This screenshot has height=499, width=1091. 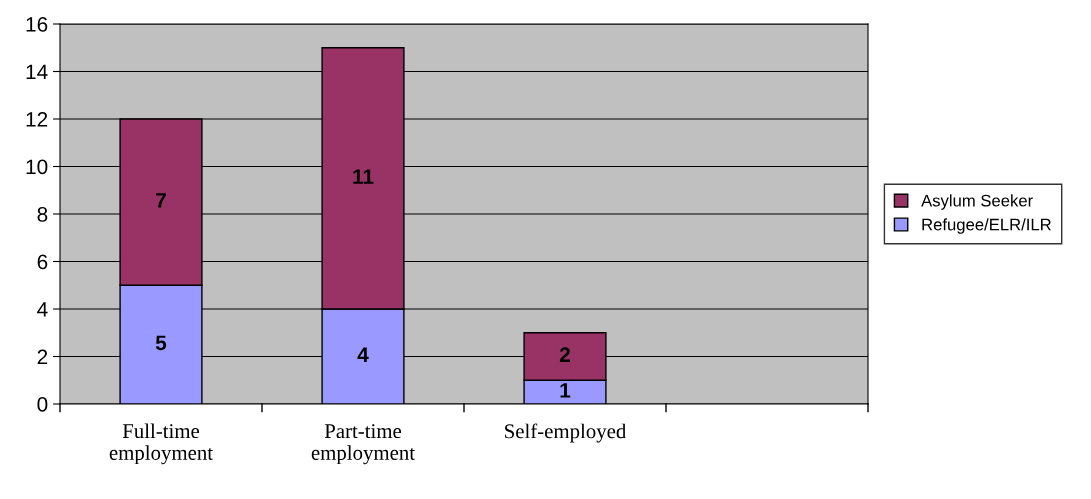 I want to click on y-tick-label: 10, so click(x=37, y=167).